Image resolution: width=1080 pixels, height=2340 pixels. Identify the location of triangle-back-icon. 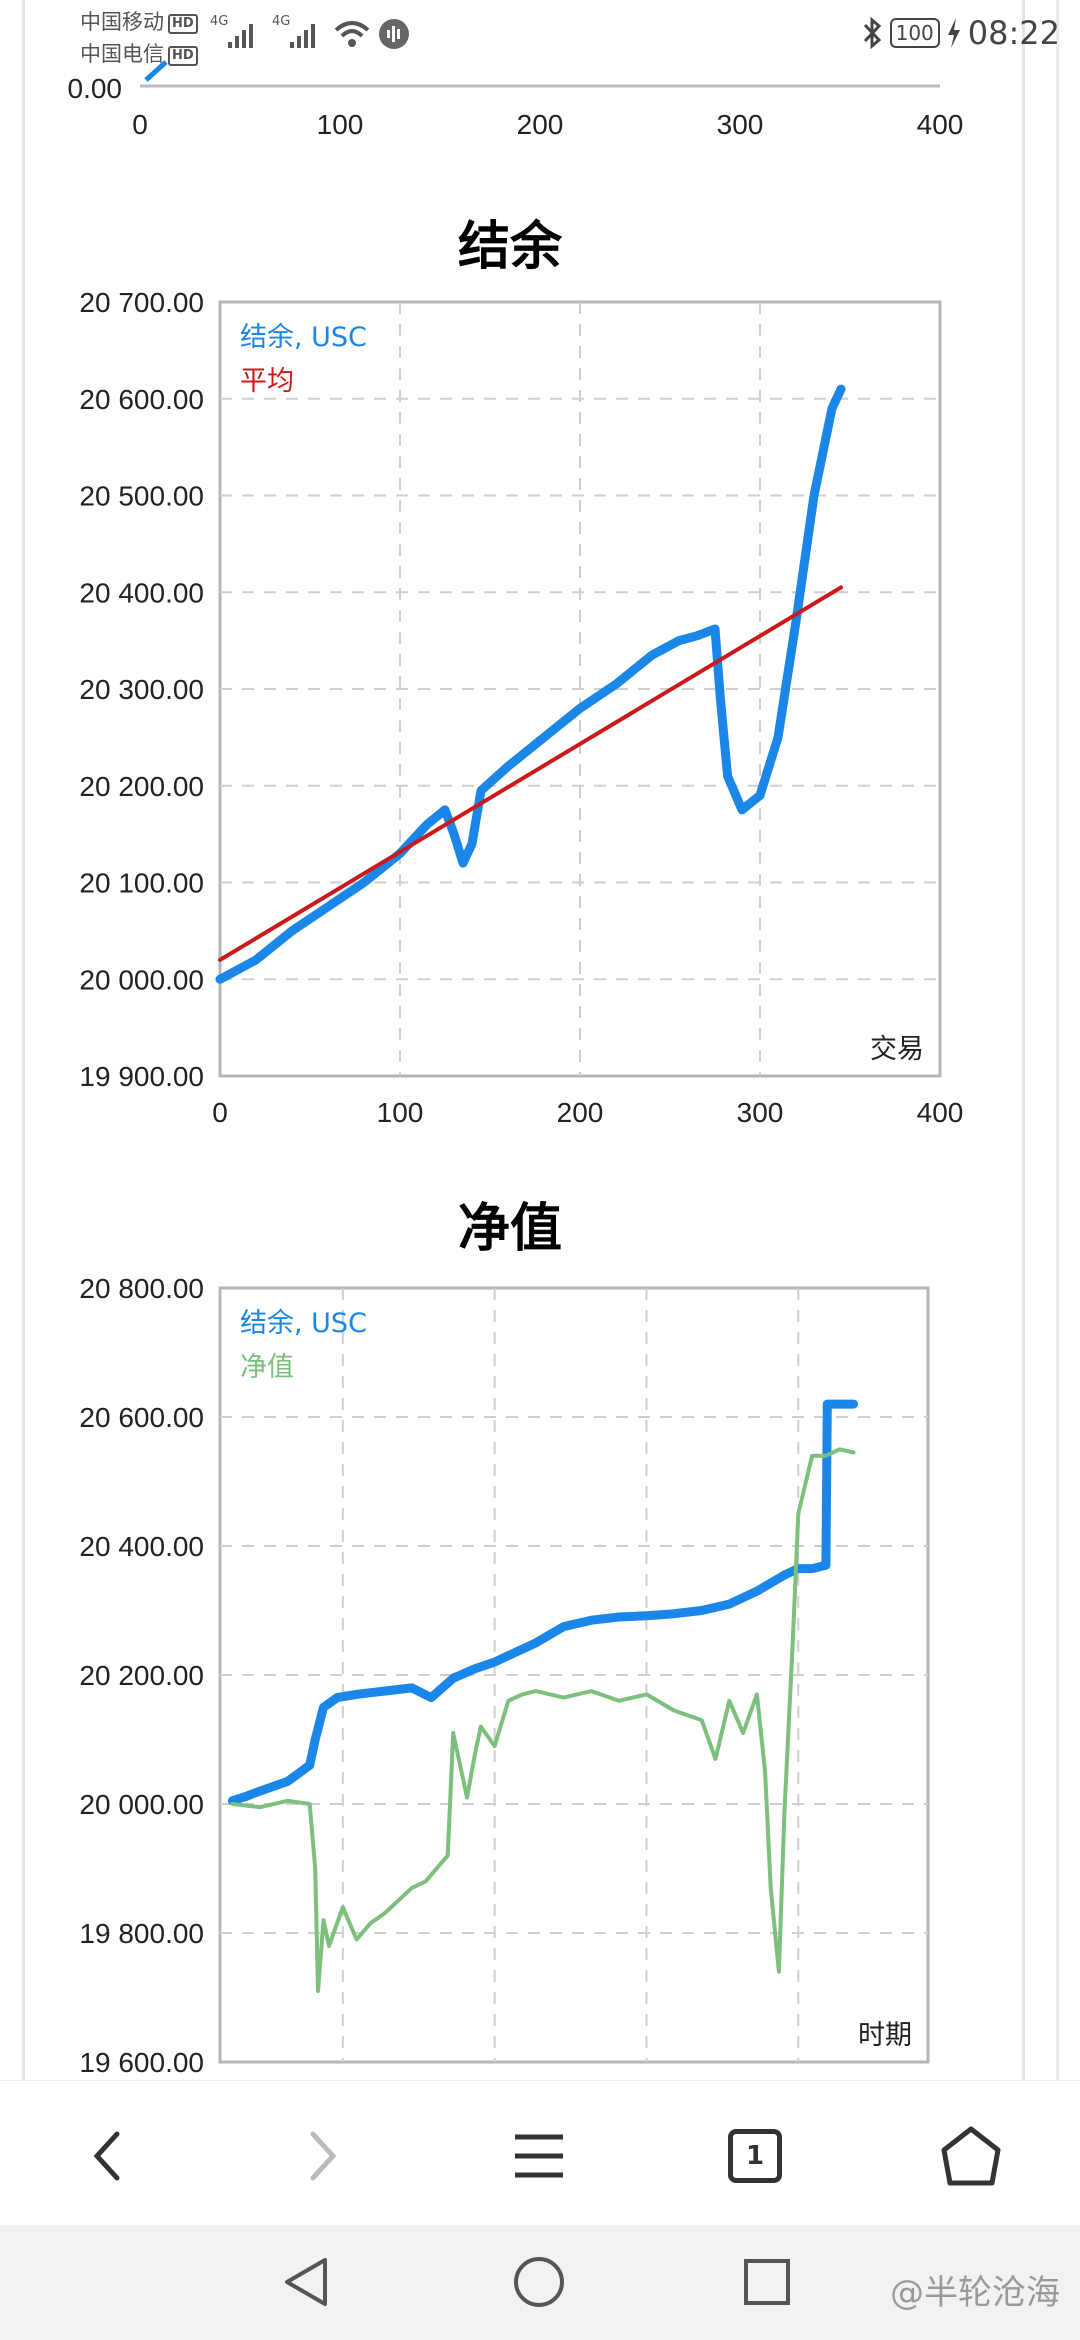
(306, 2282).